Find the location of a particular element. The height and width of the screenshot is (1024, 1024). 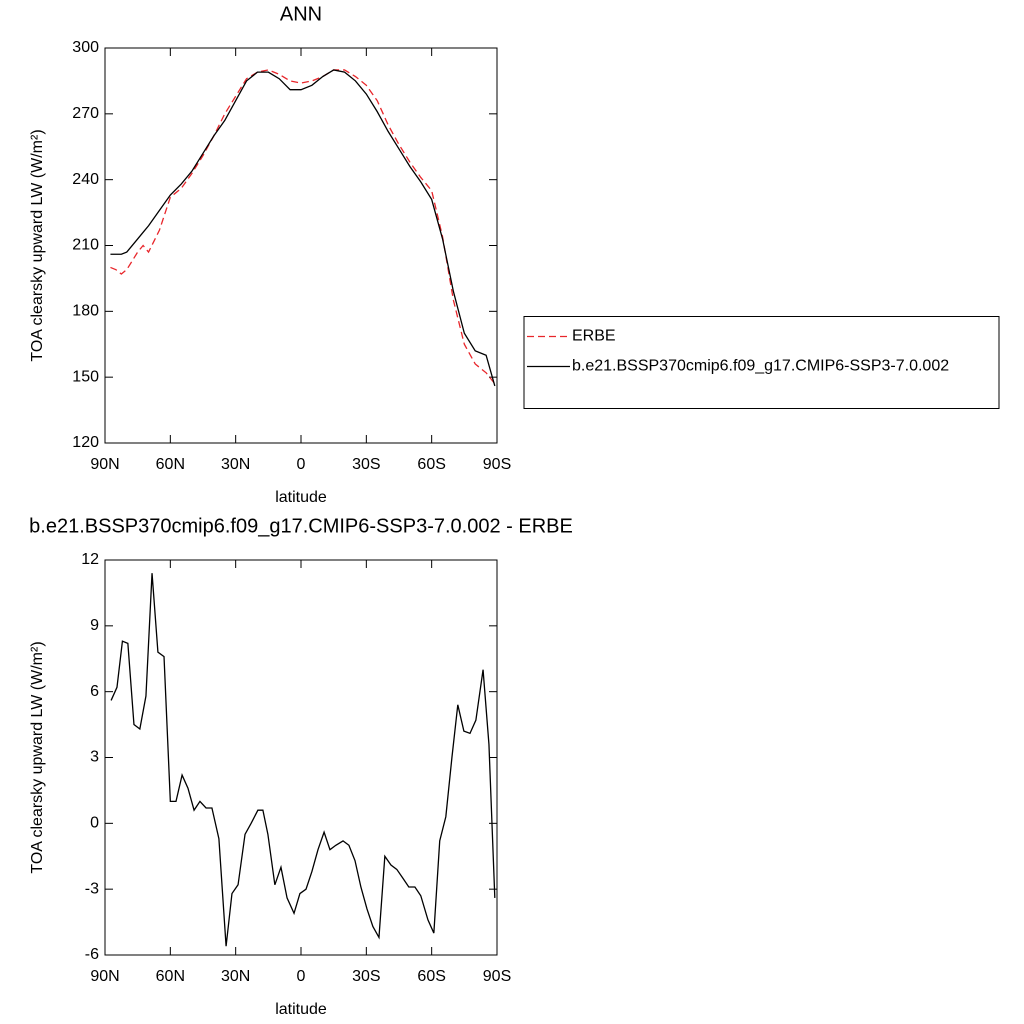

y-tick-label: 180 is located at coordinates (85, 311).